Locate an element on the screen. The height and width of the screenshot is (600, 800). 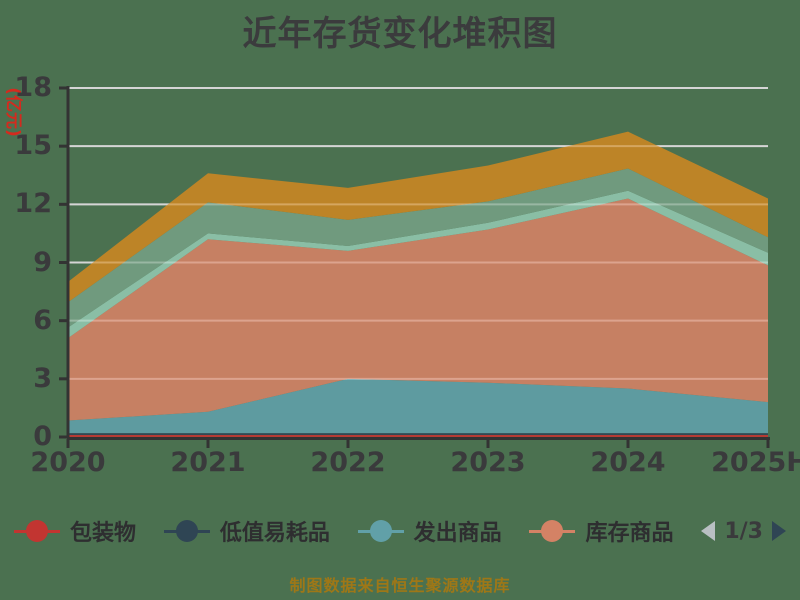
legend-pager: 1/3 is located at coordinates (743, 531).